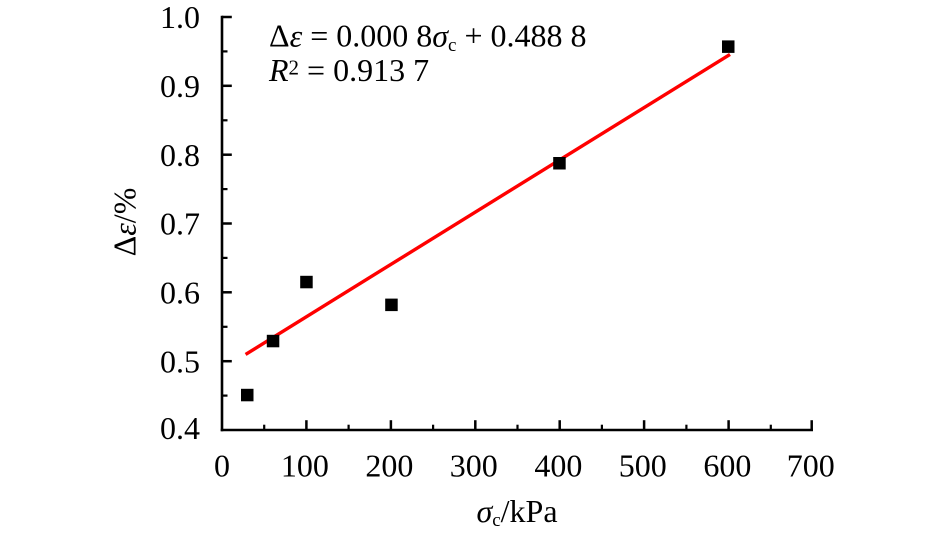  What do you see at coordinates (180, 224) in the screenshot?
I see `svg-text: 0.7` at bounding box center [180, 224].